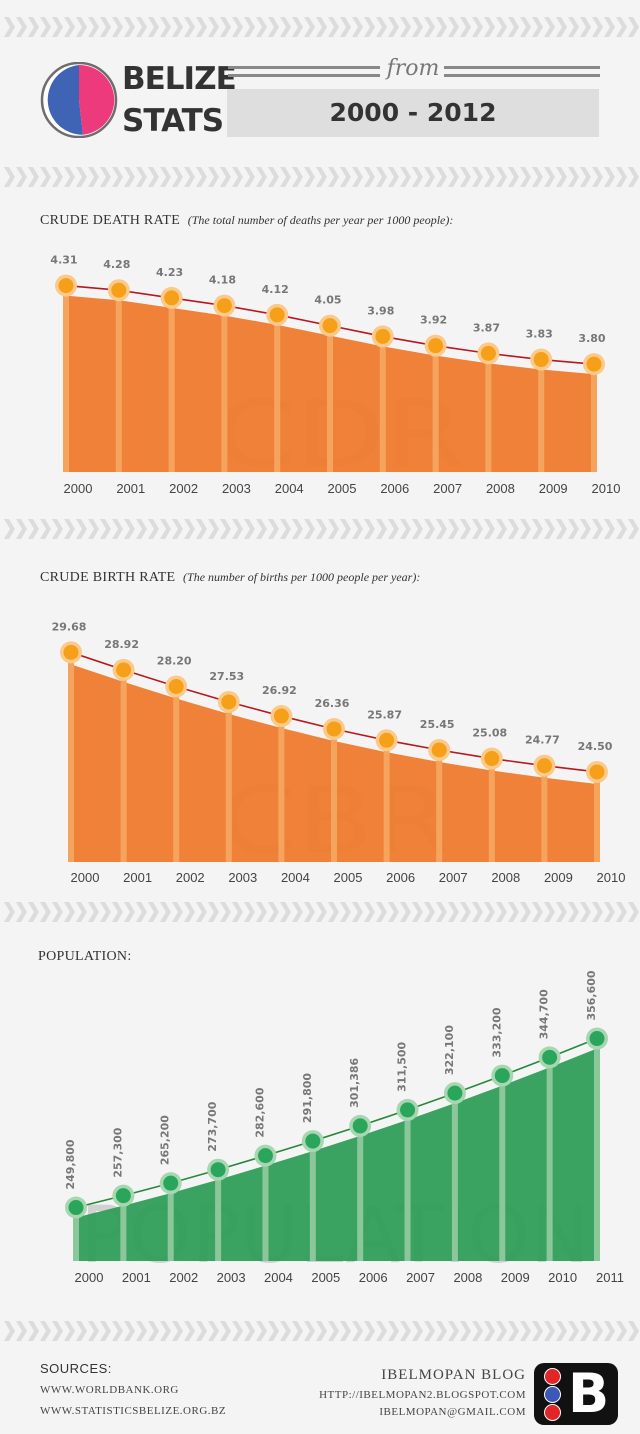 The image size is (640, 1434). I want to click on value-label: 25.45, so click(437, 724).